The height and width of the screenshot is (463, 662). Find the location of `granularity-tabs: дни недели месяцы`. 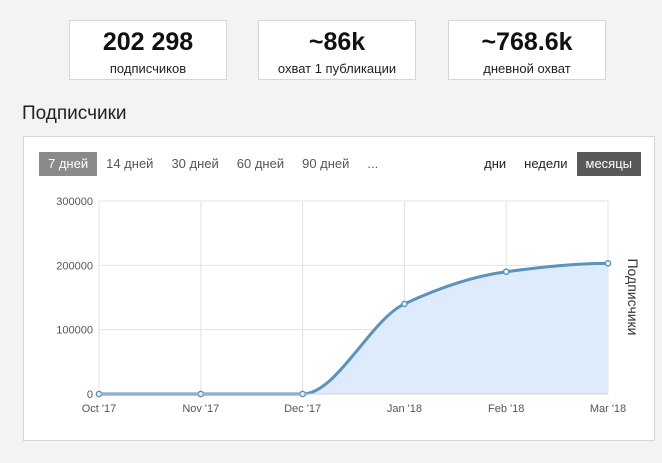

granularity-tabs: дни недели месяцы is located at coordinates (558, 164).